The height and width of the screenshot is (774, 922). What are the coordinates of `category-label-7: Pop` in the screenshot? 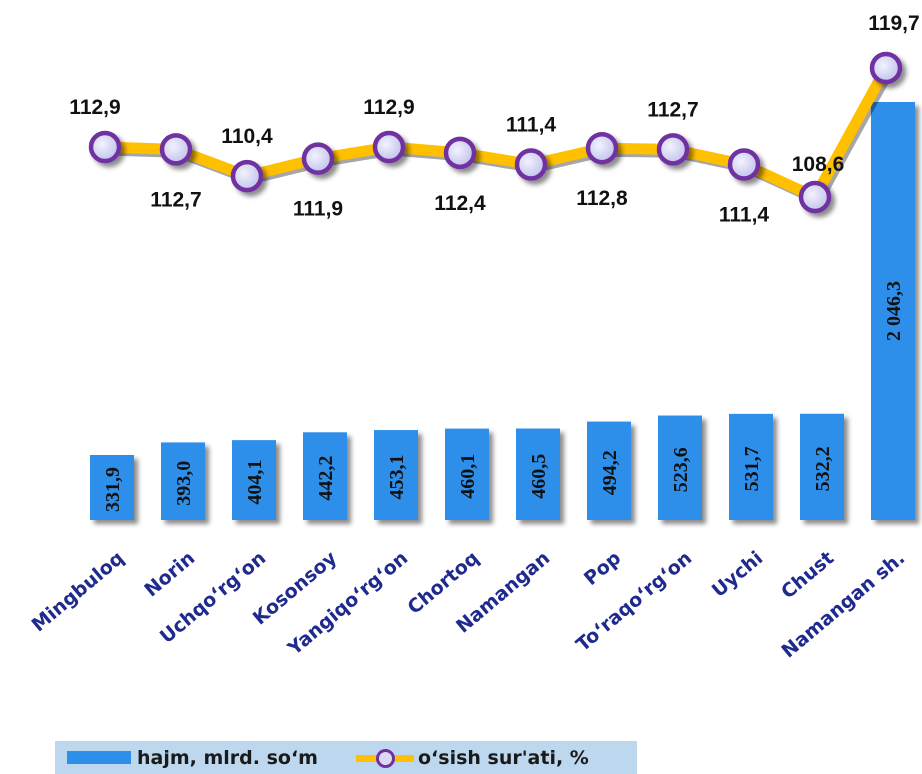 It's located at (602, 568).